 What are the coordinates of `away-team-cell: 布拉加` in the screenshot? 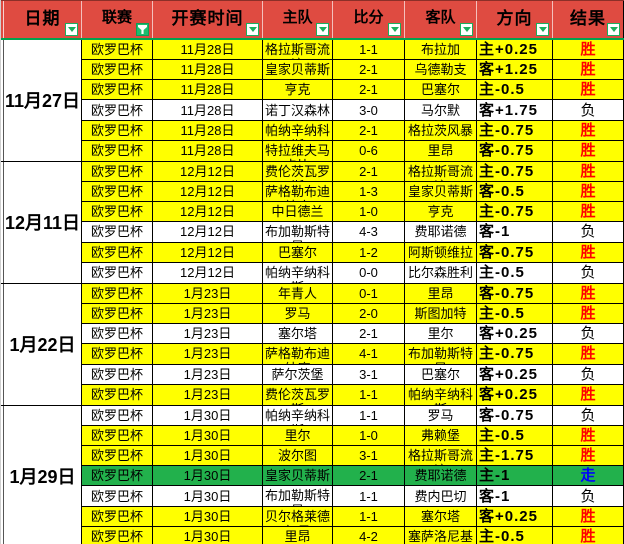 It's located at (441, 50).